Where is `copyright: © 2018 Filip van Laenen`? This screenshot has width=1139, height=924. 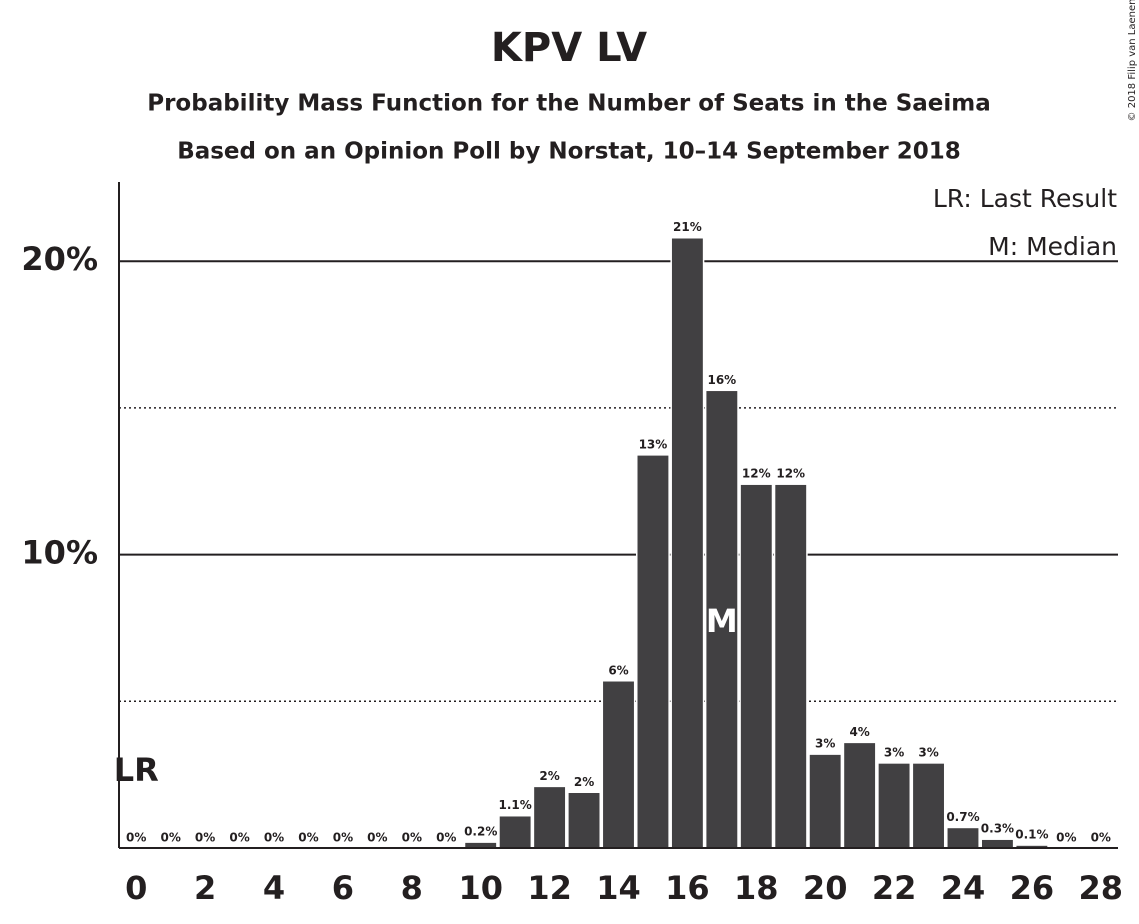
copyright: © 2018 Filip van Laenen is located at coordinates (1132, 60).